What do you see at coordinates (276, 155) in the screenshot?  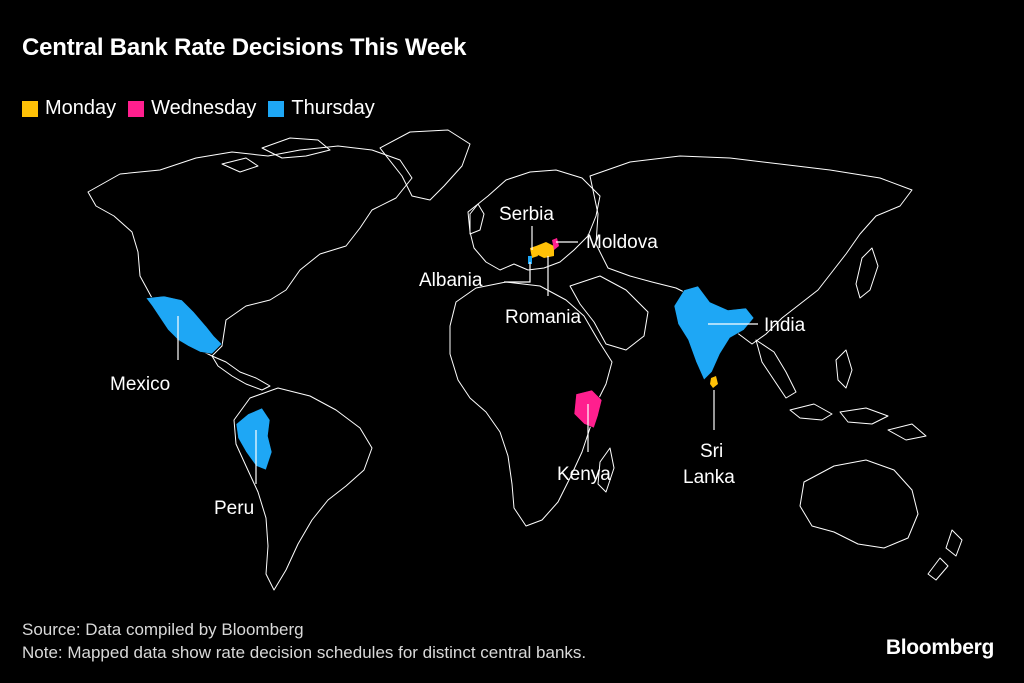 I see `arctic-islands-outline` at bounding box center [276, 155].